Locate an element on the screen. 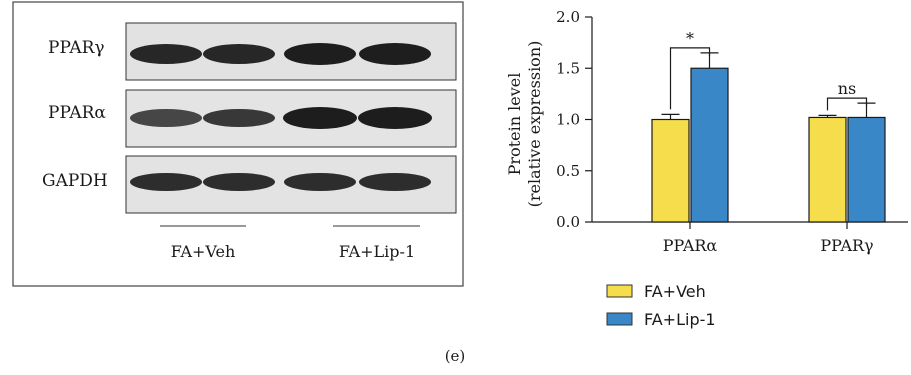  x-tick-label: PPARγ is located at coordinates (846, 245).